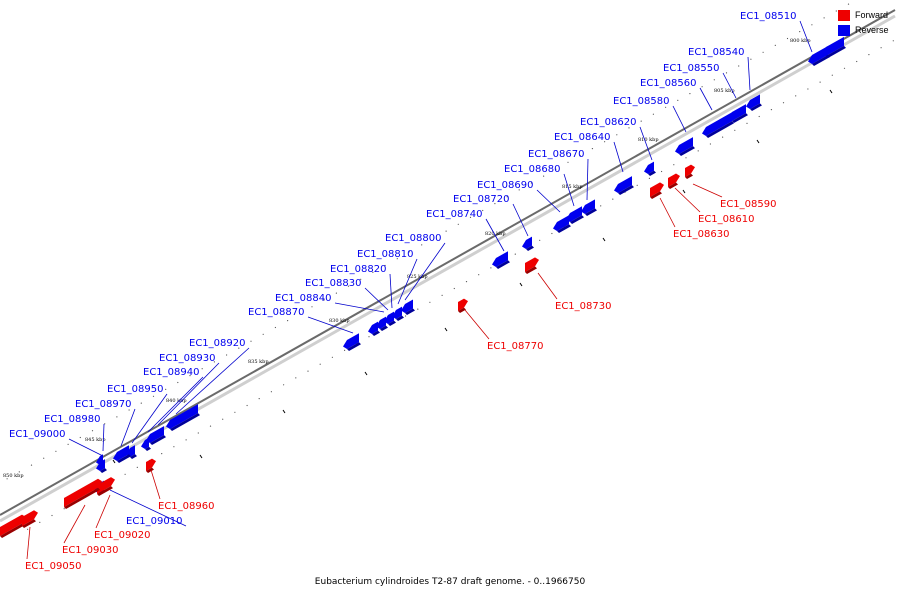 This screenshot has height=600, width=900. Describe the element at coordinates (582, 137) in the screenshot. I see `gene-label: EC1_08640` at that location.